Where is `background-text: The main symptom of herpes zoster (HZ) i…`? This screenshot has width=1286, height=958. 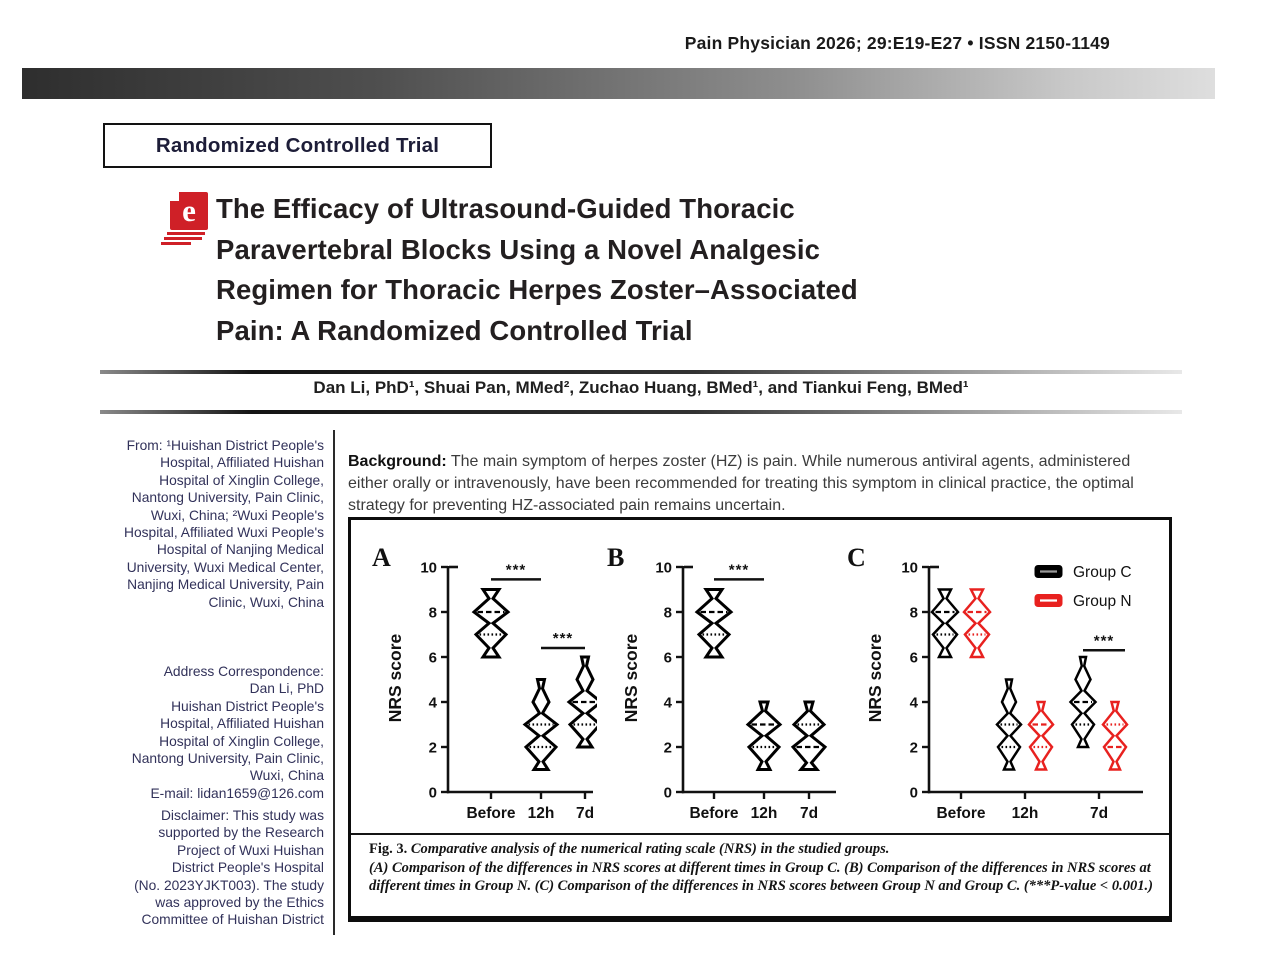 background-text: The main symptom of herpes zoster (HZ) i… is located at coordinates (741, 483).